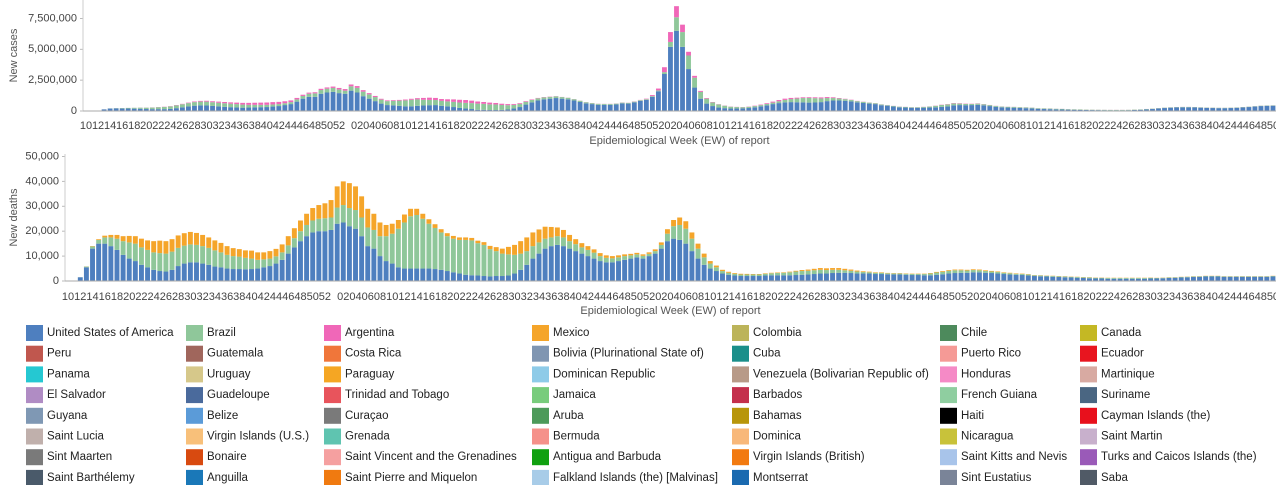 The image size is (1276, 490). What do you see at coordinates (453, 126) in the screenshot?
I see `x-tick-label: 18` at bounding box center [453, 126].